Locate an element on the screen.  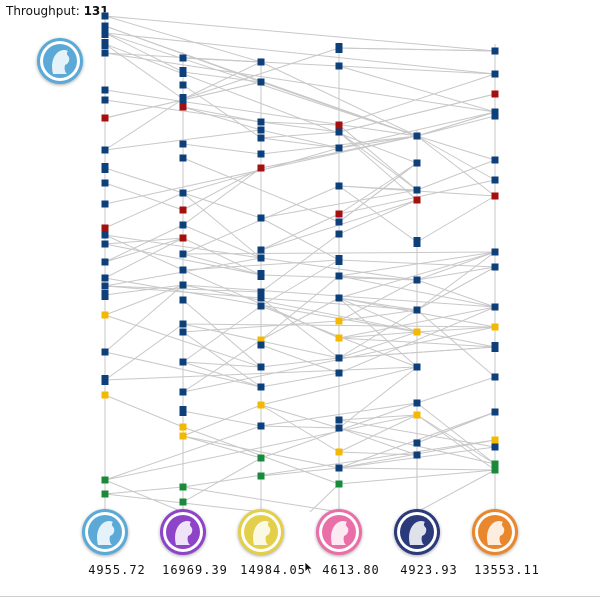
lane-value-4: 4613.80 is located at coordinates (351, 570).